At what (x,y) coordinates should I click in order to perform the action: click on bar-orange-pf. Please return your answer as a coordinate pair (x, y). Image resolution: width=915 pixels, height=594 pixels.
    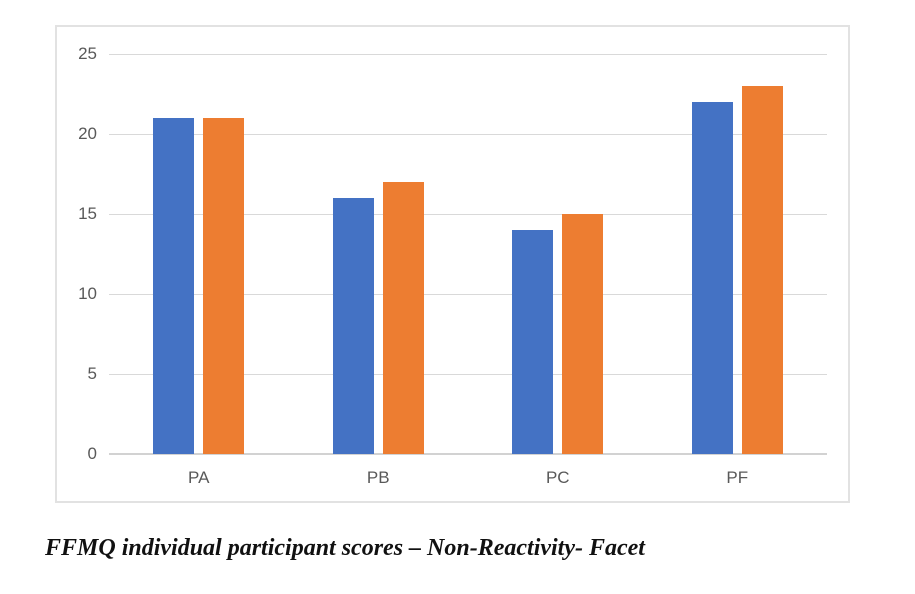
    Looking at the image, I should click on (762, 270).